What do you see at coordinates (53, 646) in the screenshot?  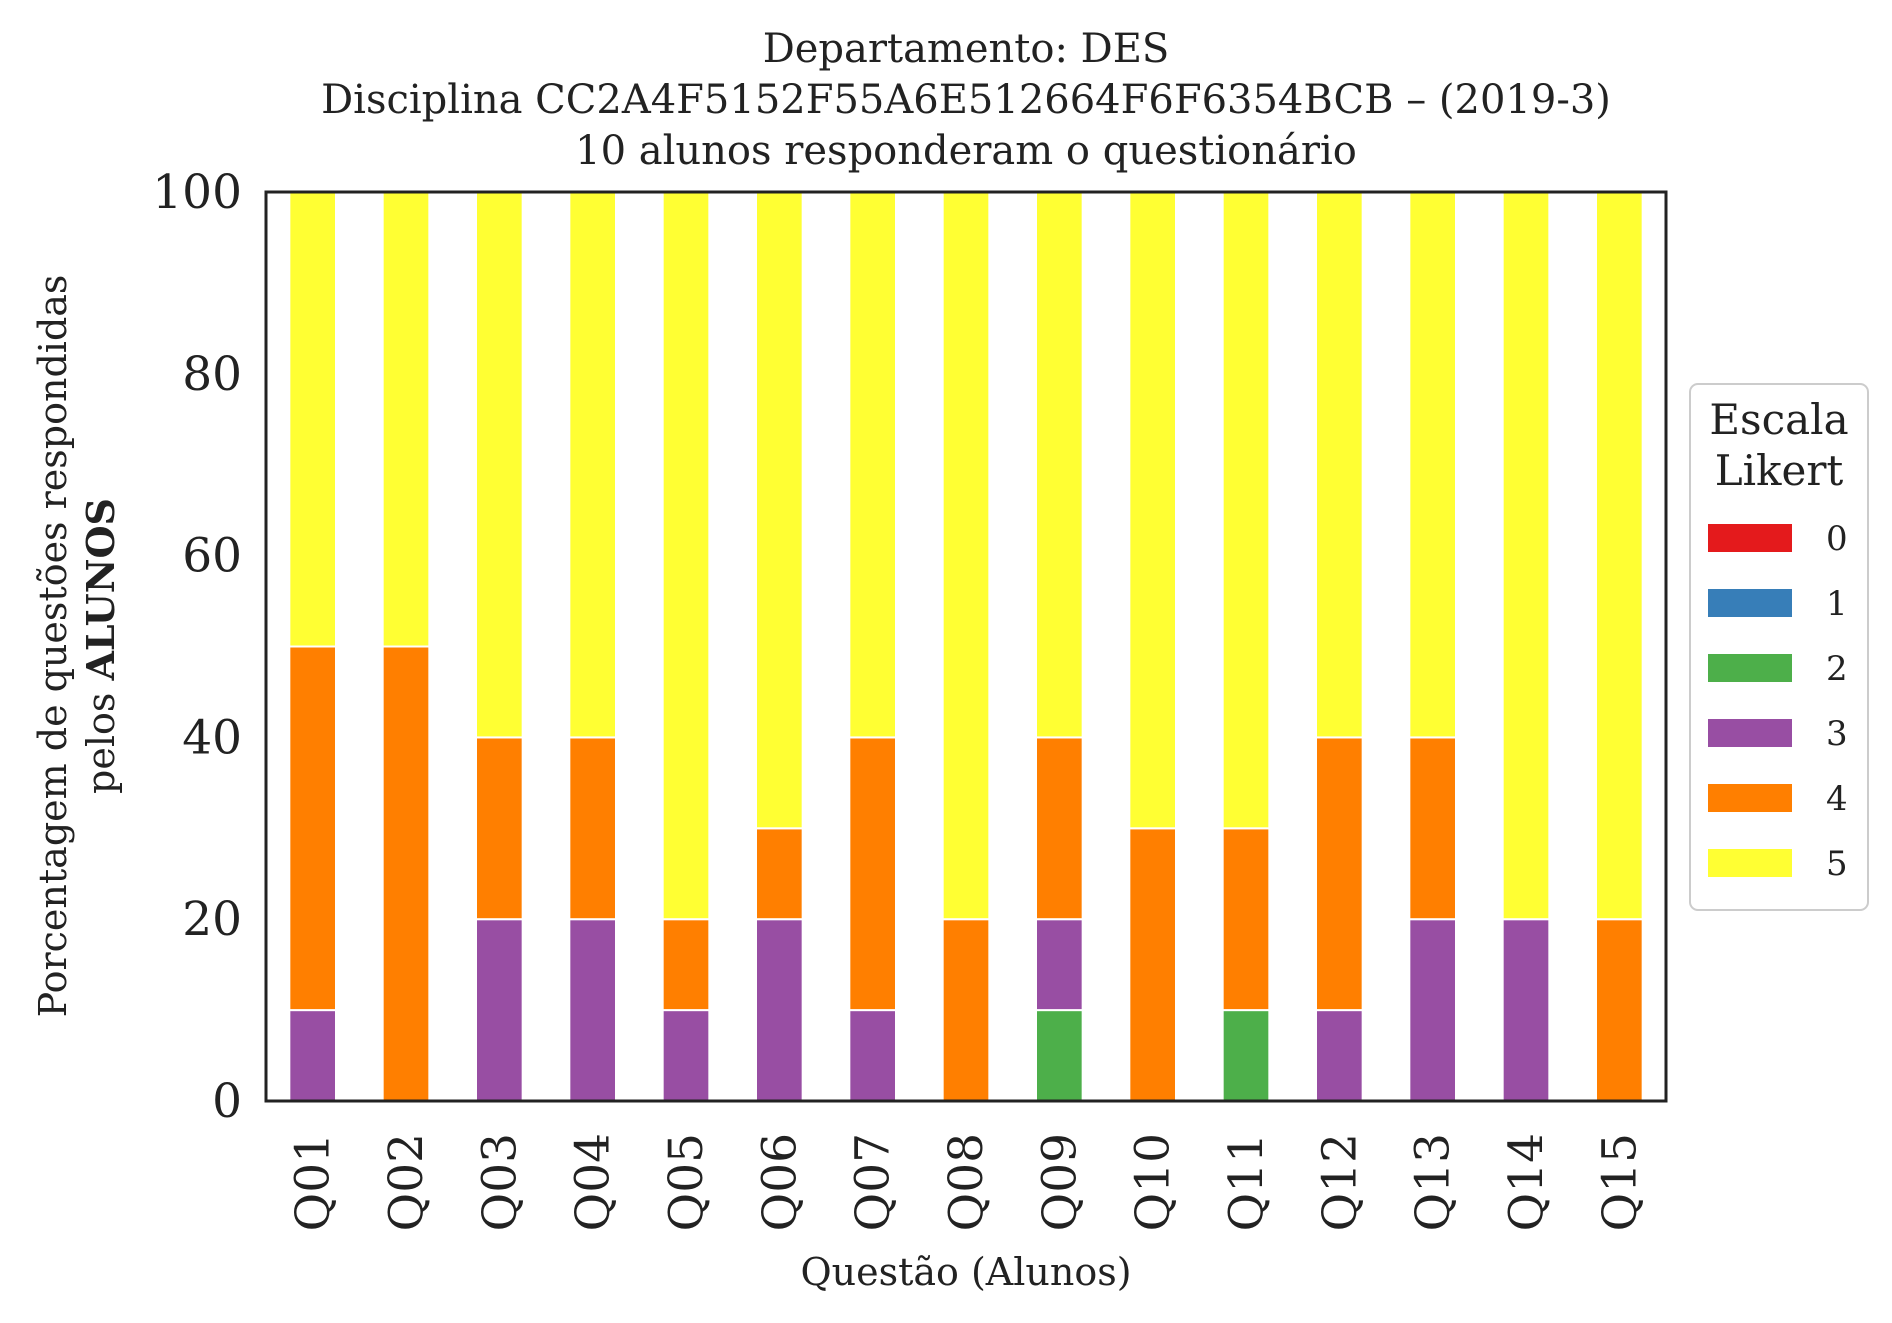 I see `y-axis-label-line-1: Porcentagem de questões respondidas` at bounding box center [53, 646].